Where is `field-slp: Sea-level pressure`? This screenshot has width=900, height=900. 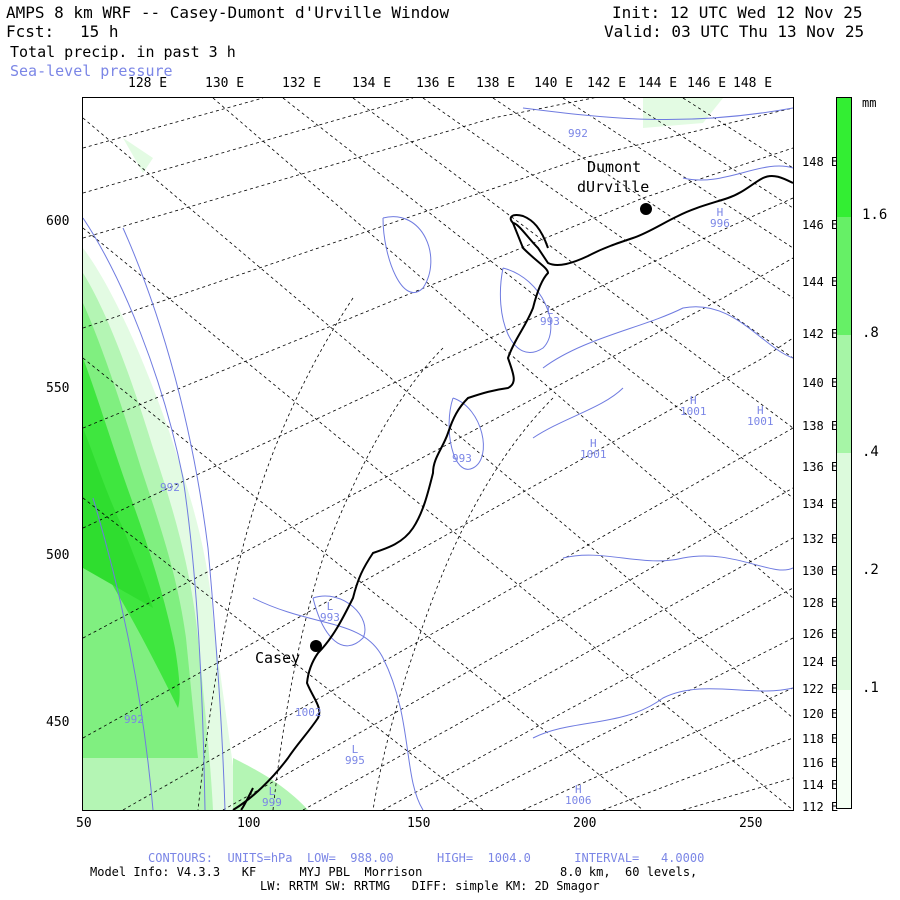
field-slp: Sea-level pressure is located at coordinates (91, 71).